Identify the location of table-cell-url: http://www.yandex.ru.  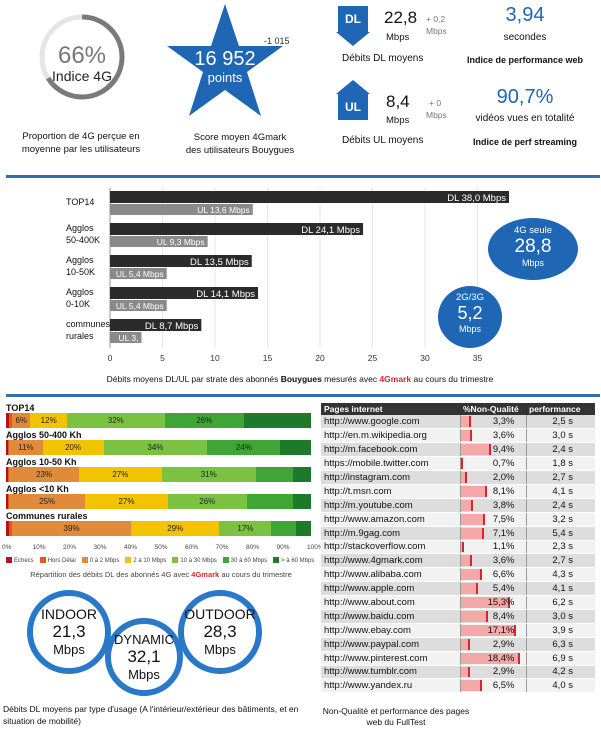
(391, 686).